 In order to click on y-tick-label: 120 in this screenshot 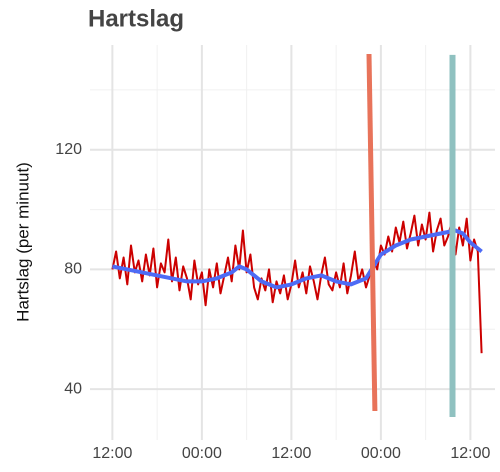, I will do `click(68, 149)`.